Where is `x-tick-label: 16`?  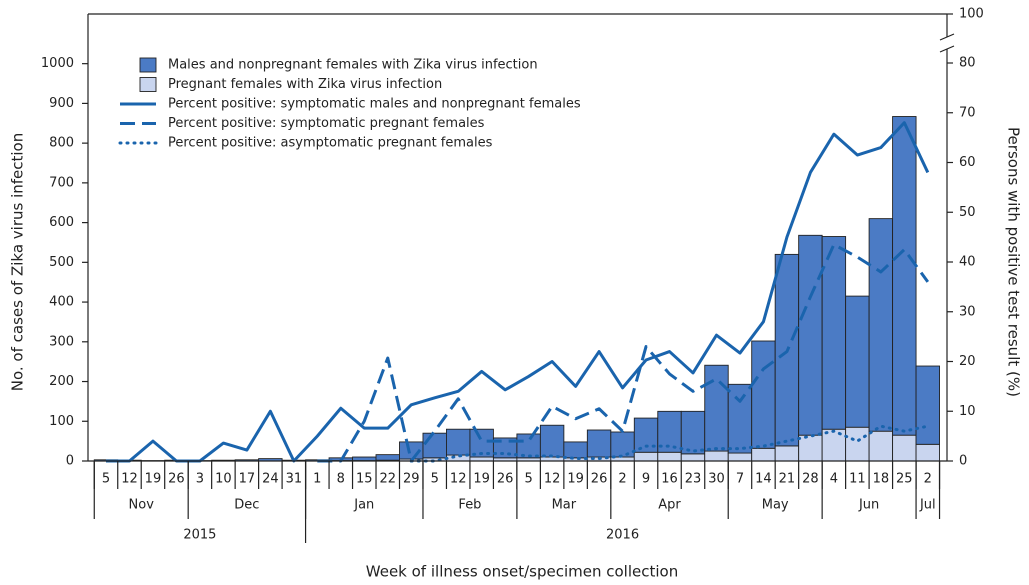
x-tick-label: 16 is located at coordinates (669, 479).